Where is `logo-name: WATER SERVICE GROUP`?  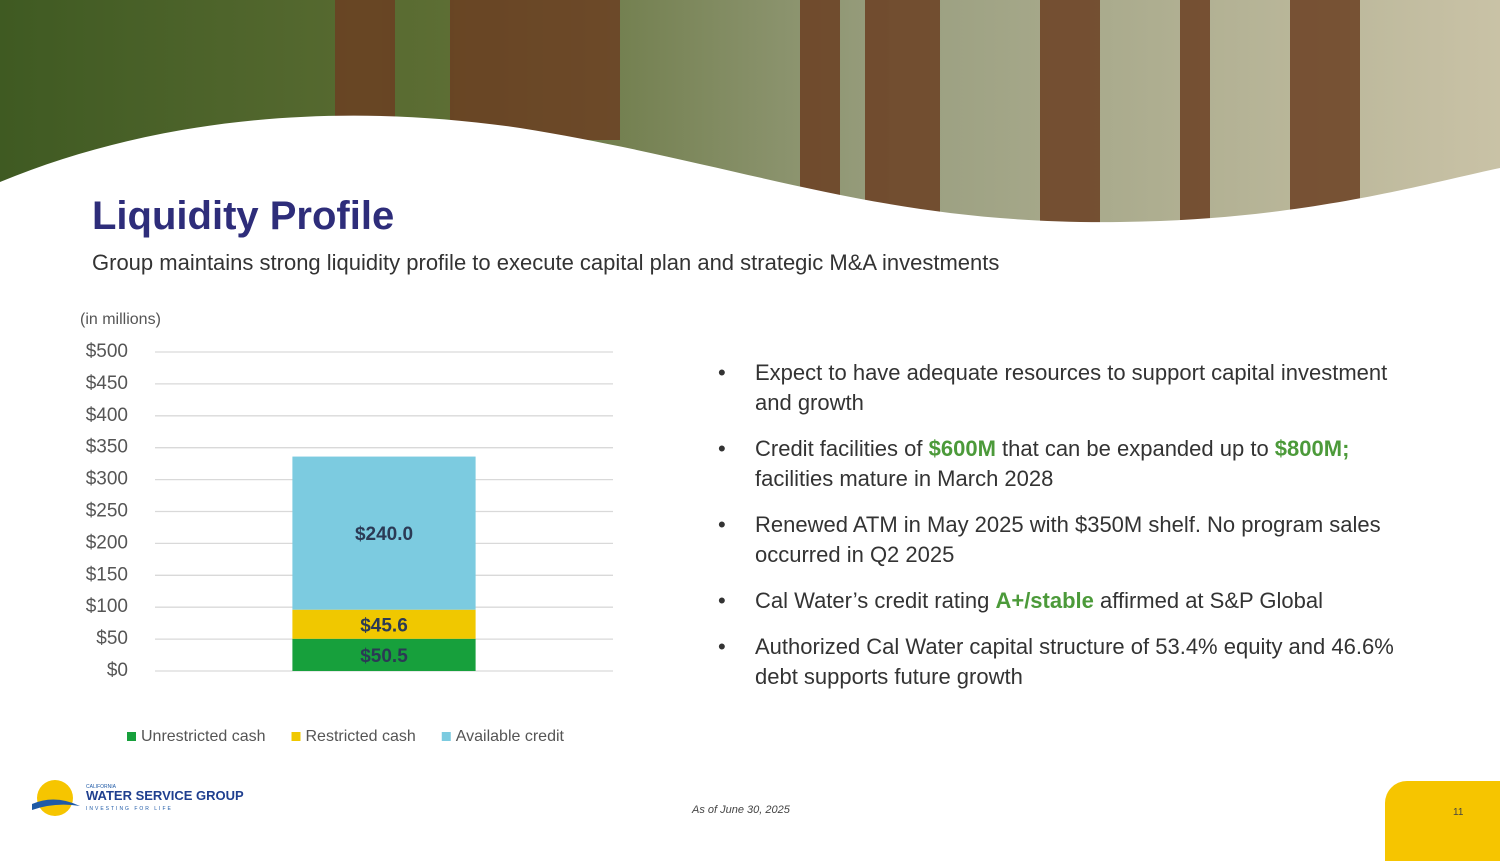 logo-name: WATER SERVICE GROUP is located at coordinates (165, 795).